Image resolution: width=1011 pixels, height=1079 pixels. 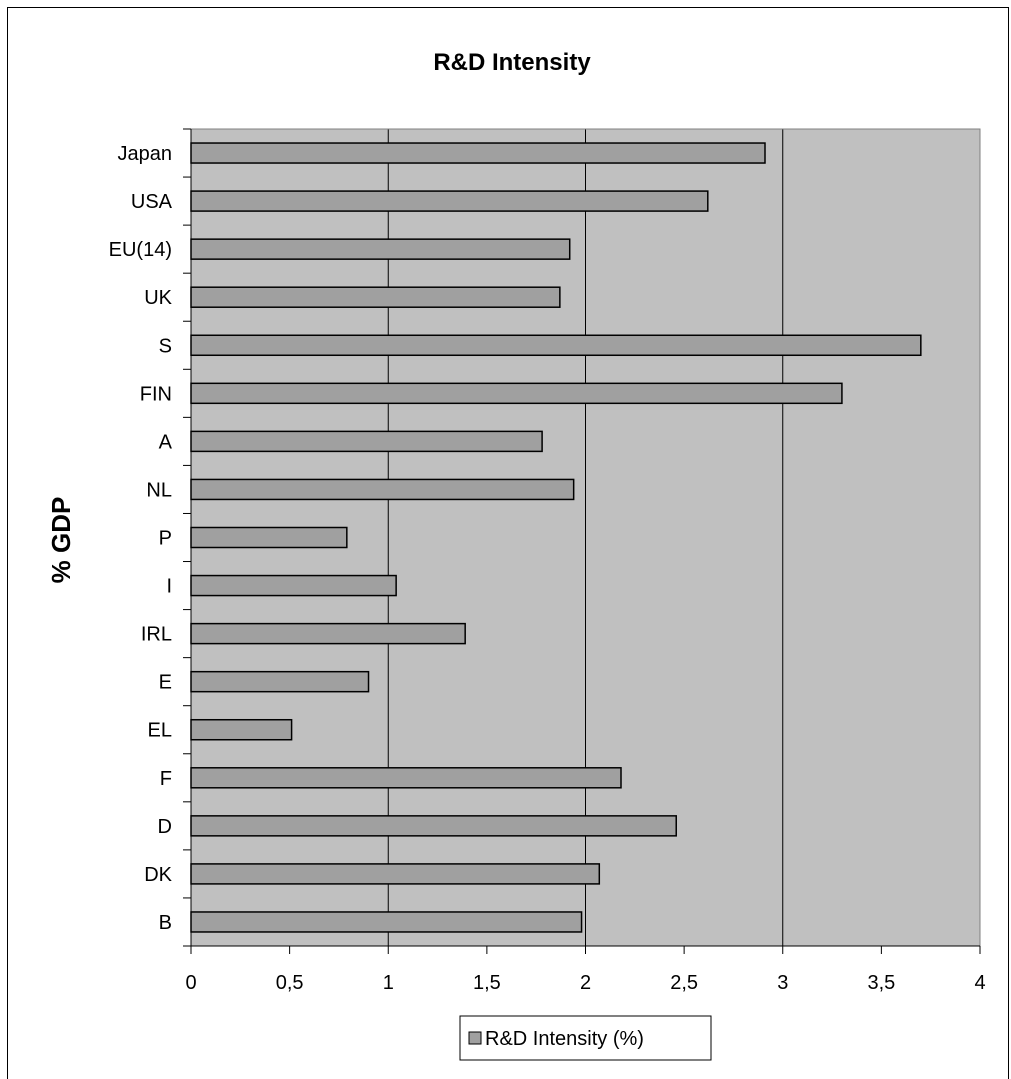 I want to click on y-tick-label: DK, so click(x=158, y=875).